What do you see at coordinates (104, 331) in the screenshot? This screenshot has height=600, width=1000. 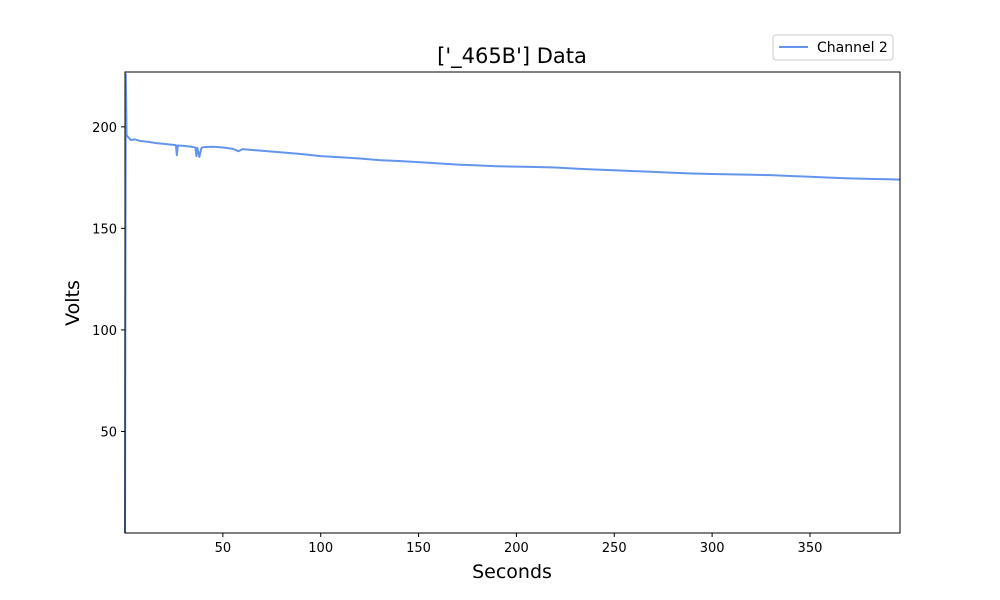 I see `y-tick-label: 100` at bounding box center [104, 331].